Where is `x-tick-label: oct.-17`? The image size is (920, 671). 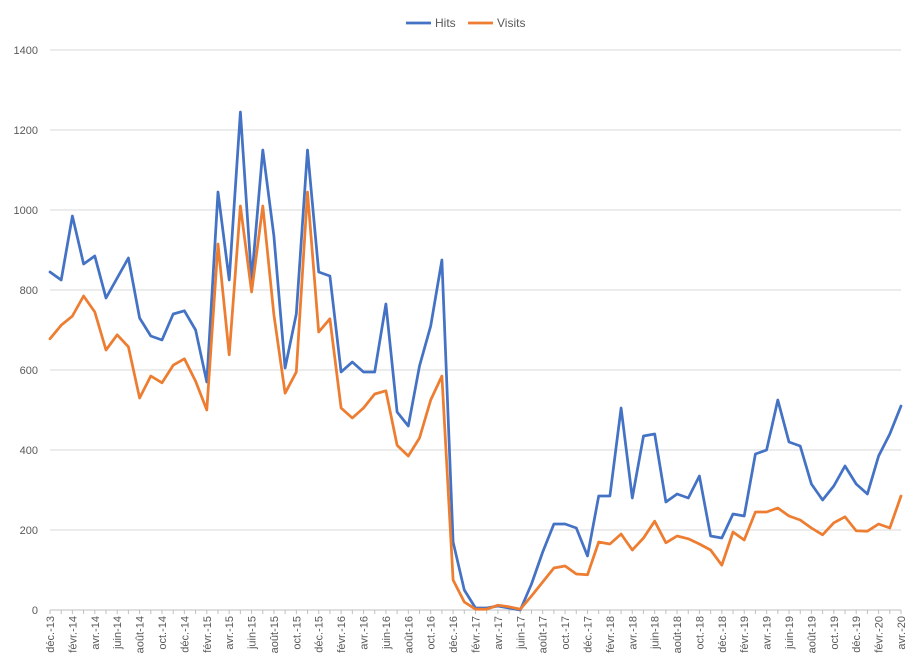
x-tick-label: oct.-17 is located at coordinates (566, 633).